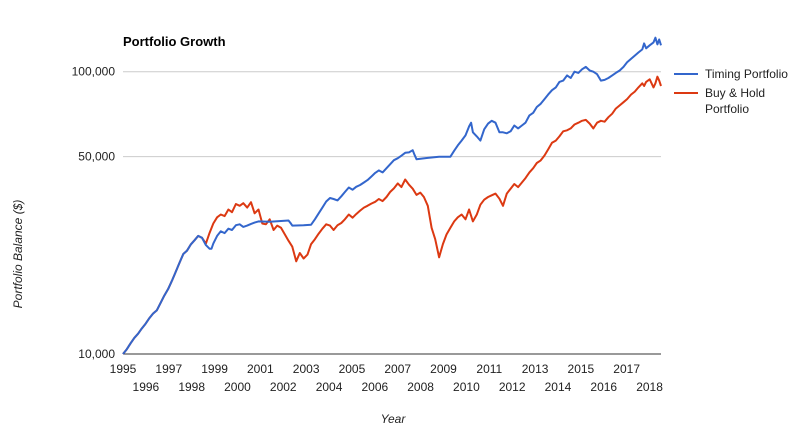 This screenshot has width=800, height=440. I want to click on y-tick-label: 10,000, so click(96, 354).